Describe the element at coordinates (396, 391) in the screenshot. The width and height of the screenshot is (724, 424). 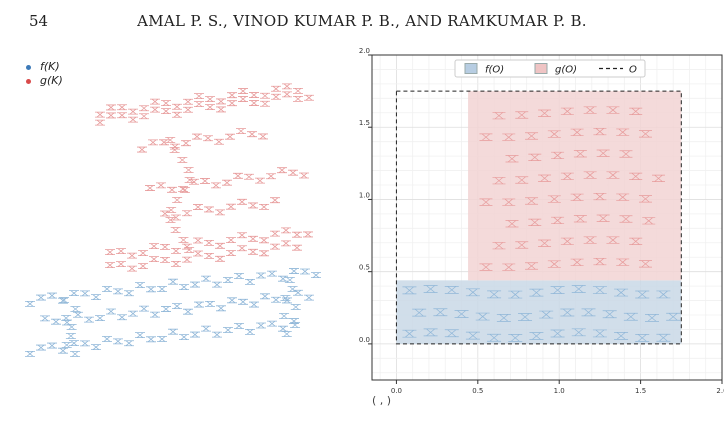
I see `x-tick-label: 0.0` at that location.